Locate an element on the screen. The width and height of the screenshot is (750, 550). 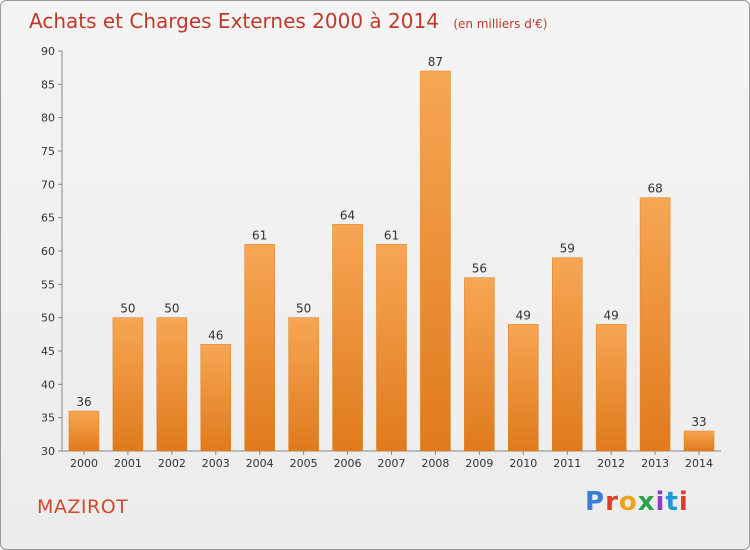
y-tick-label: 75 is located at coordinates (48, 151).